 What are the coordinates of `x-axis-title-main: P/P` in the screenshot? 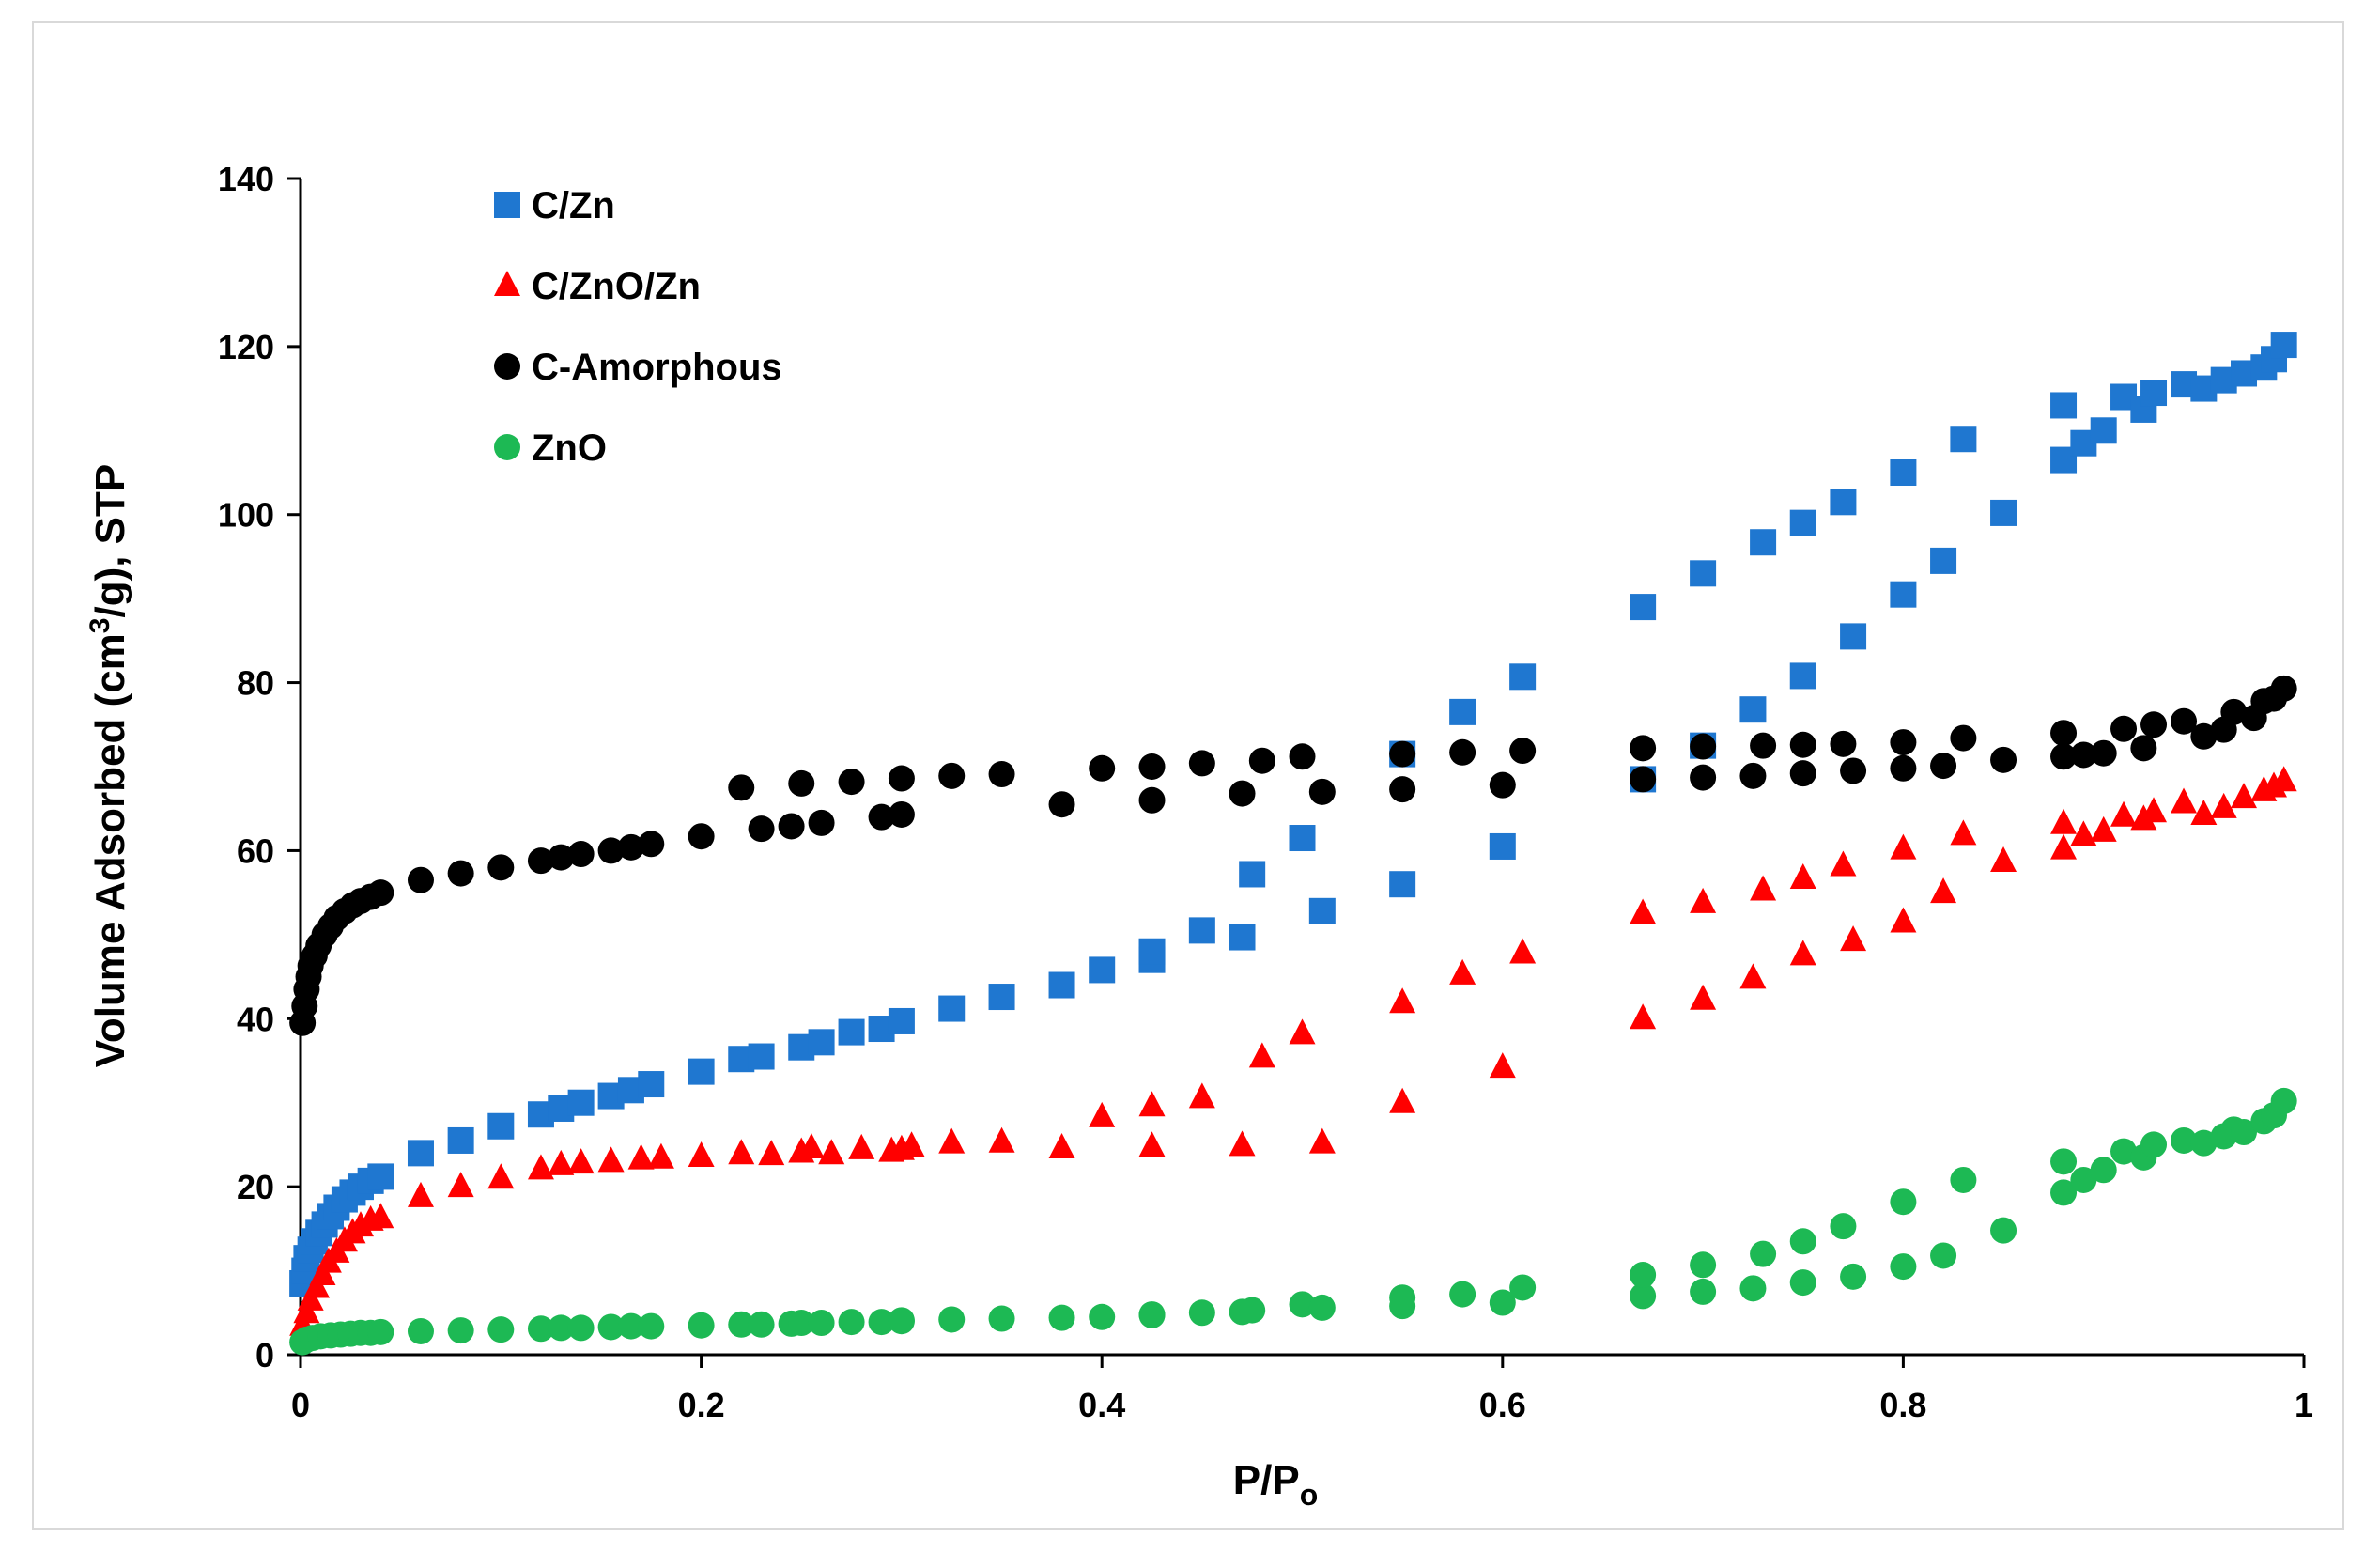 It's located at (1266, 1480).